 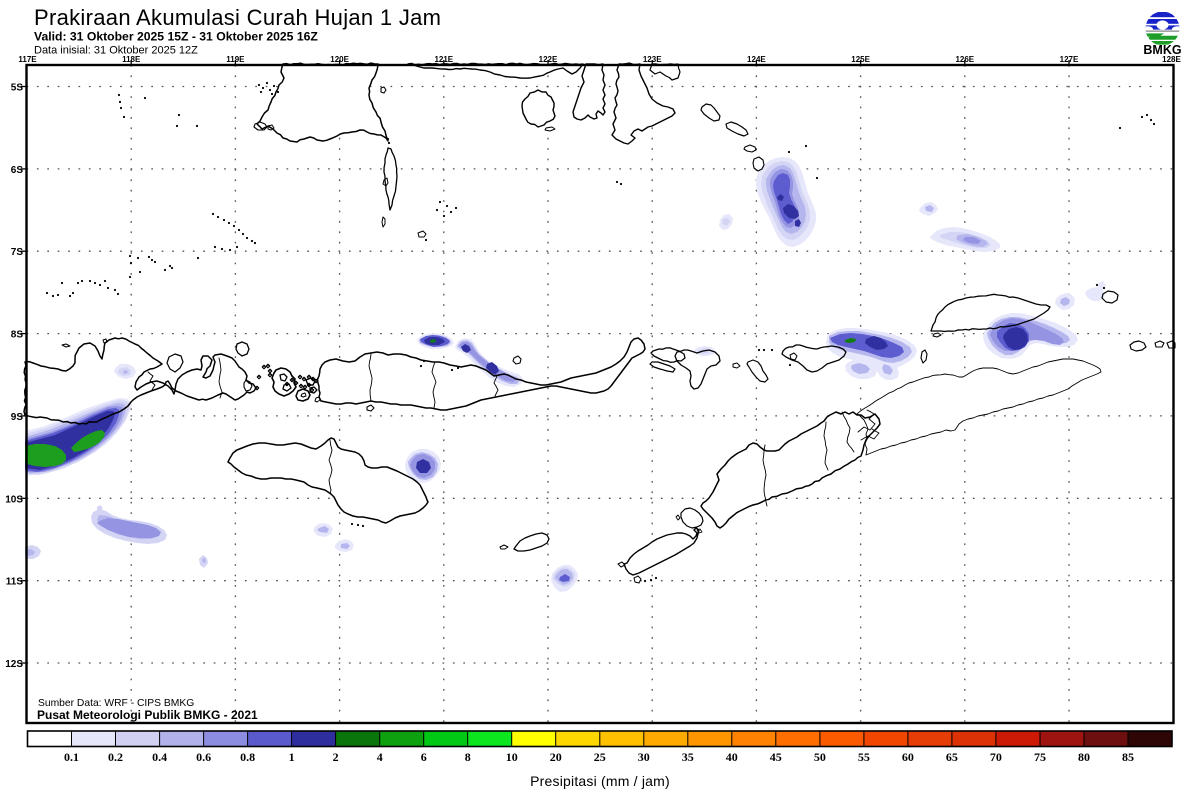 I want to click on svg-text: 65, so click(x=952, y=757).